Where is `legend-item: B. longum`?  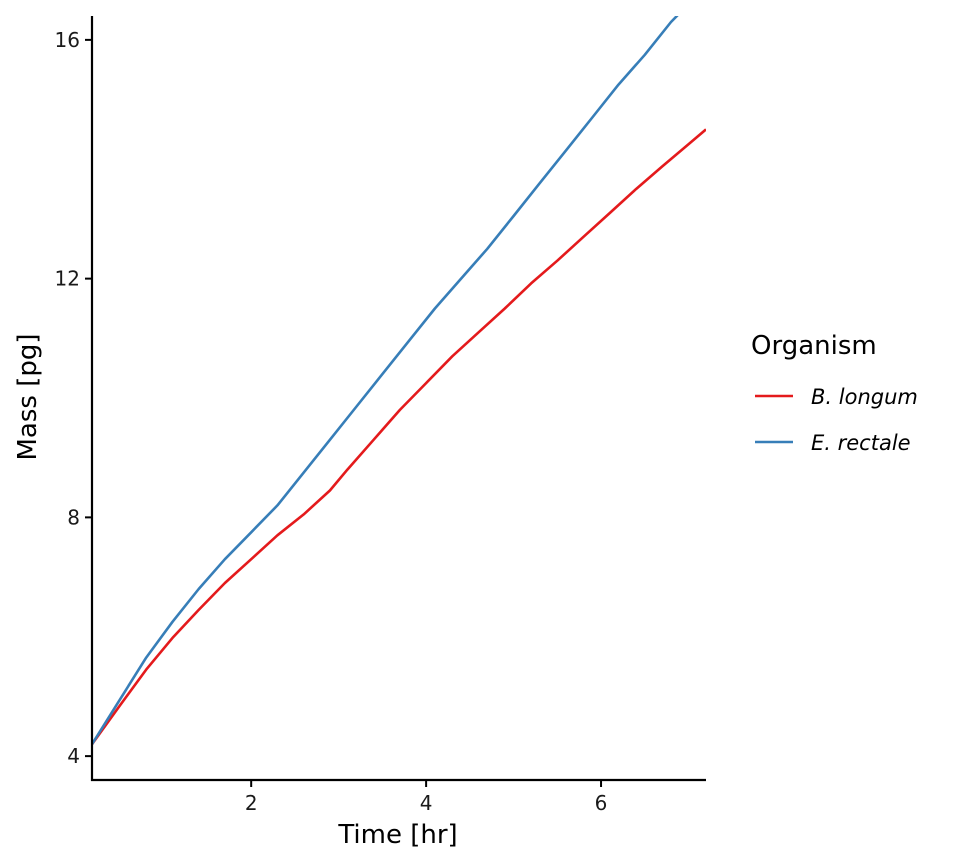
legend-item: B. longum is located at coordinates (836, 397).